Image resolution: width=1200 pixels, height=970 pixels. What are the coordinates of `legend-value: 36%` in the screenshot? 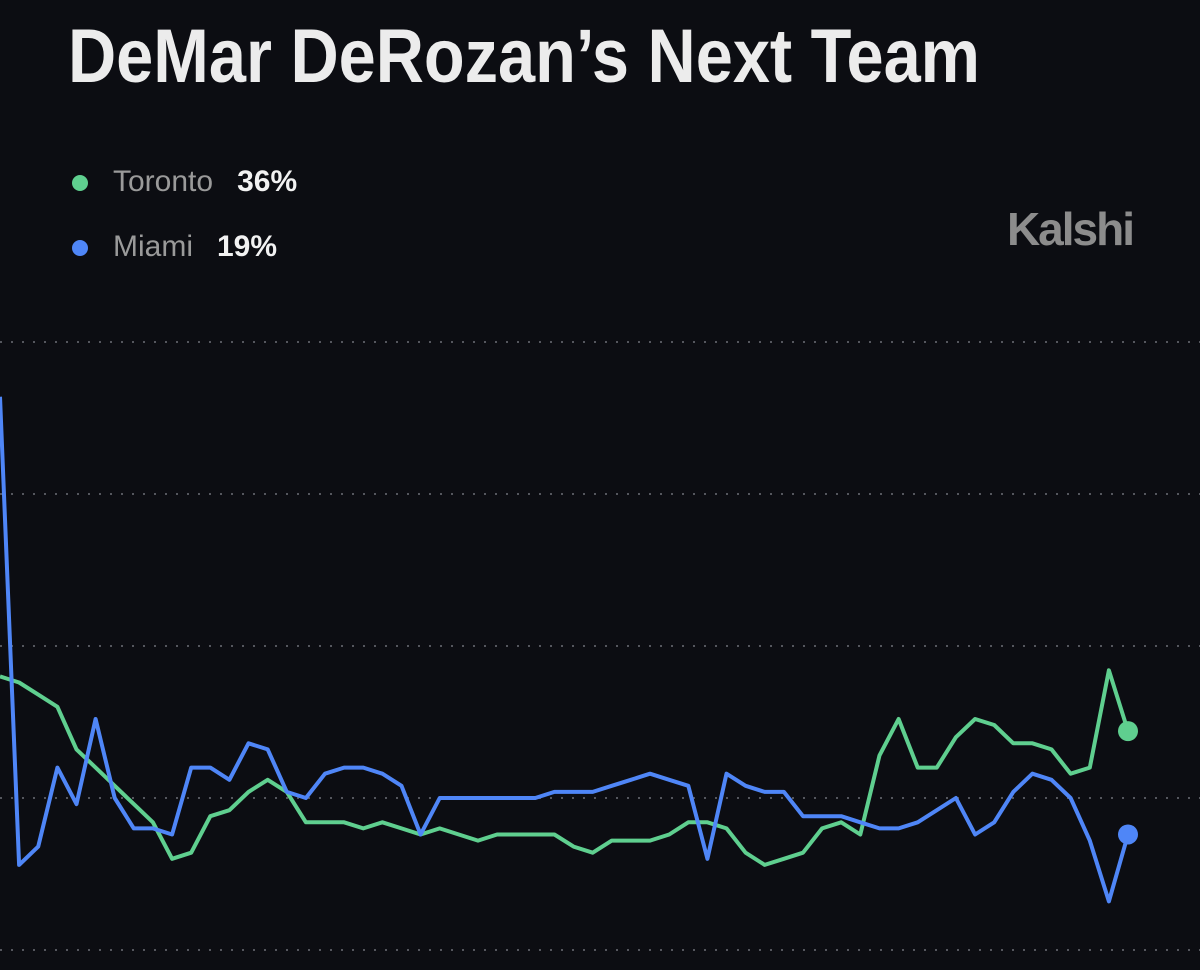 It's located at (267, 181).